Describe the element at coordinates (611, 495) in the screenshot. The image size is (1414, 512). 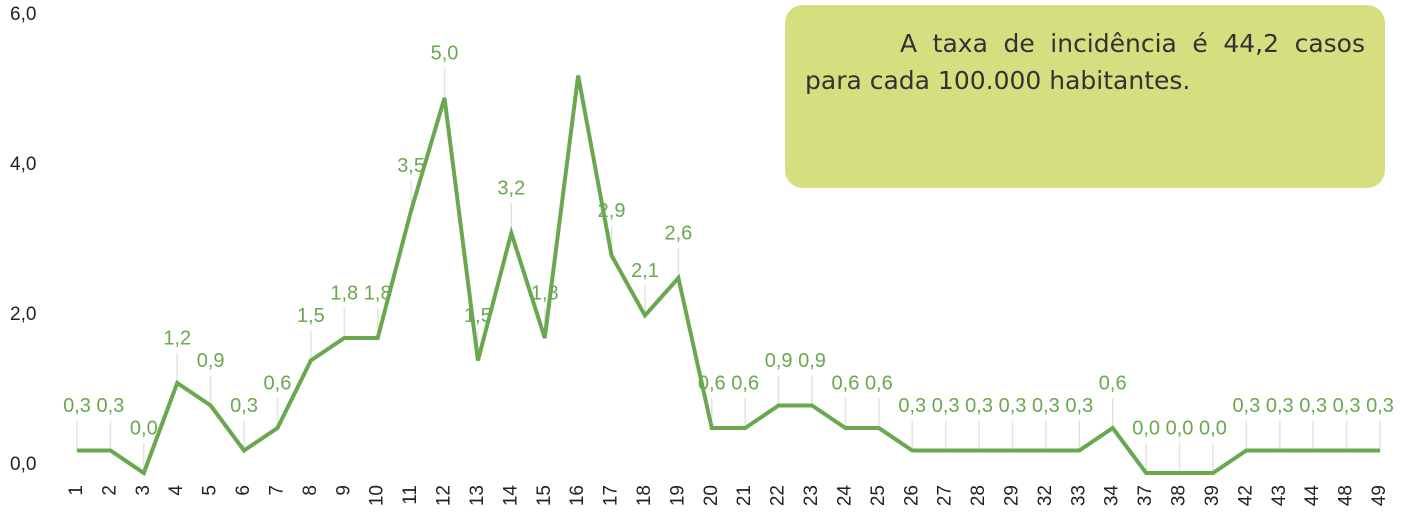
I see `x-tick-label: 17` at that location.